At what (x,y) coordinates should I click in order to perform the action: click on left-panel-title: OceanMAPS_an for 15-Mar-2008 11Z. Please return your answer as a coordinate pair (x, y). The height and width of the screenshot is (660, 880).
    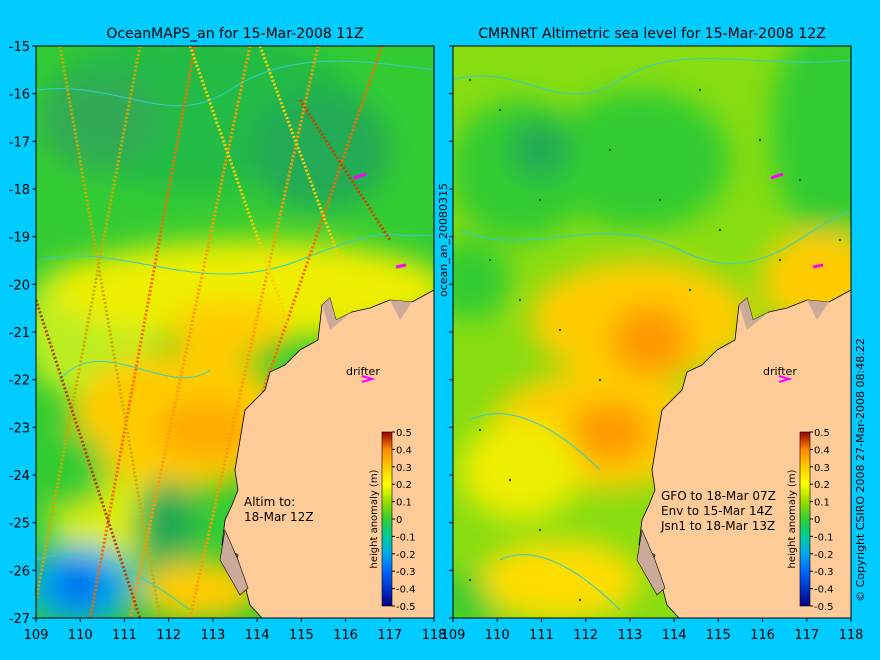
    Looking at the image, I should click on (234, 34).